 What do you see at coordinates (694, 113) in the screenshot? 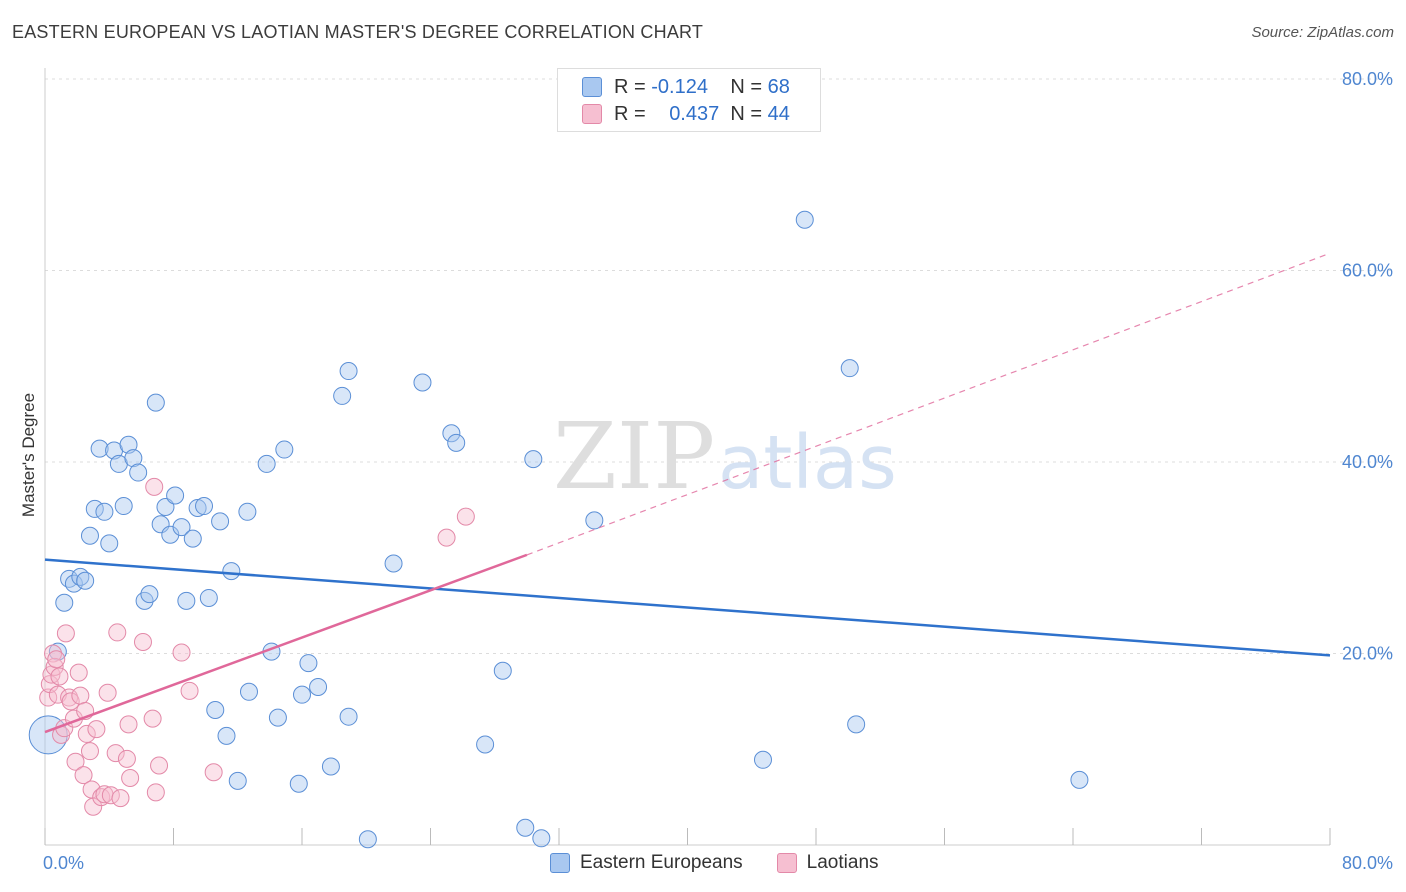
I see `legend-r-value: 0.437` at bounding box center [694, 113].